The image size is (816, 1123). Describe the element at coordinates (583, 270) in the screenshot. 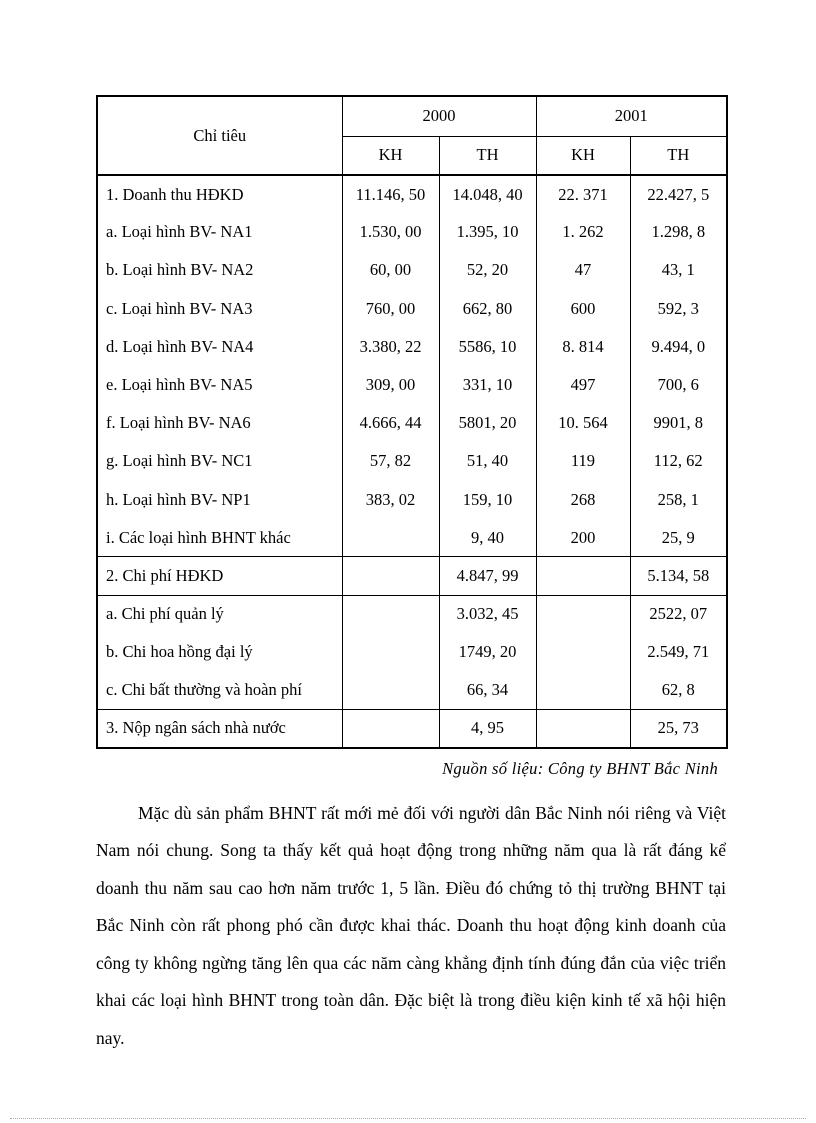

I see `value-cell: 47` at that location.